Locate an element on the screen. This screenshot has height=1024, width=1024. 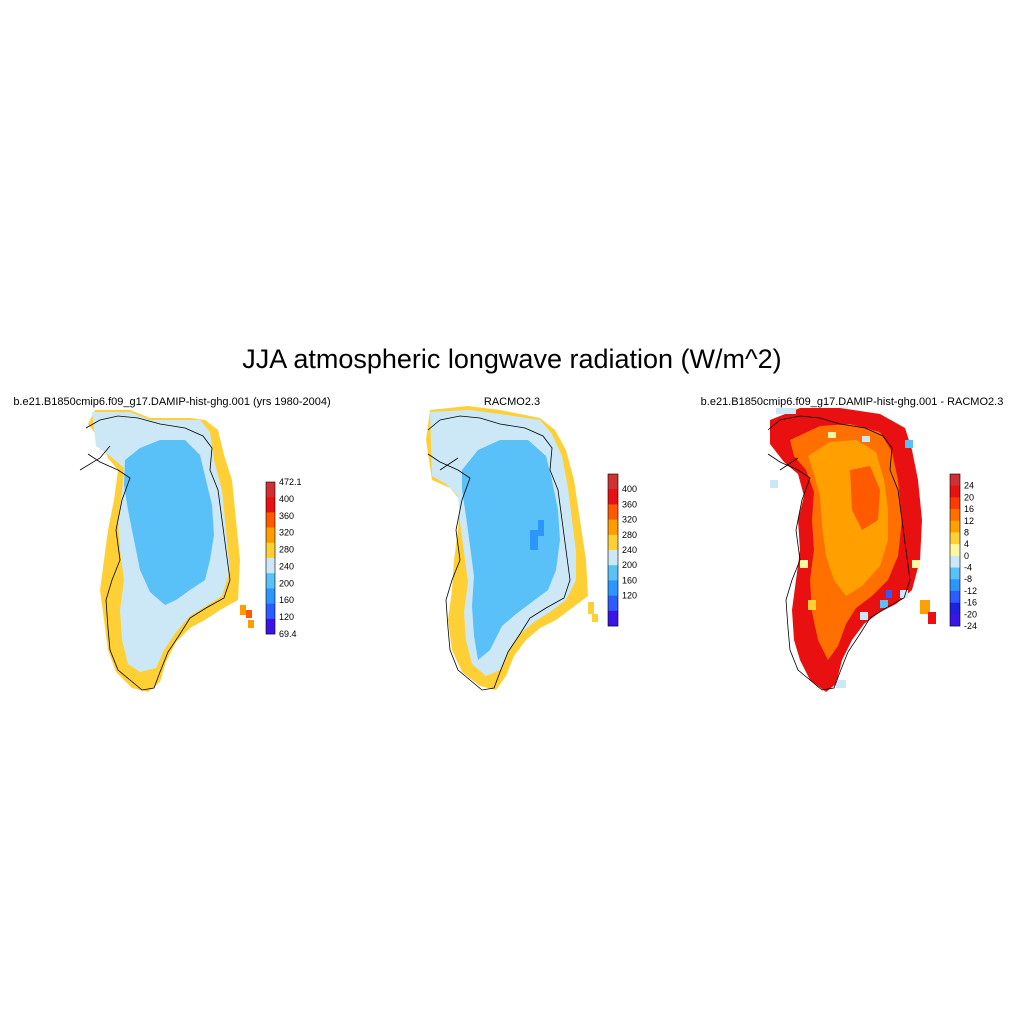
colorbar-label: 0 is located at coordinates (966, 556).